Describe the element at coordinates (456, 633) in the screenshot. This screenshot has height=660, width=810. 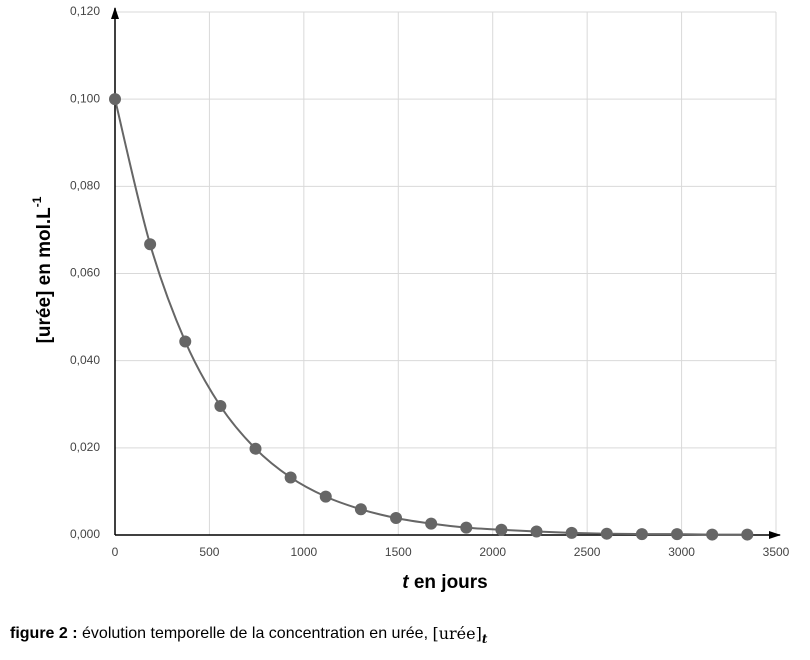
I see `caption-math: [urée]` at that location.